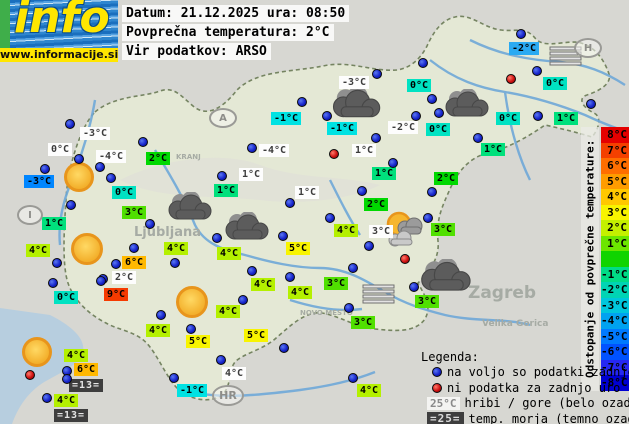  Describe the element at coordinates (548, 417) in the screenshot. I see `legend-item-label: temp. morja (temno ozadje)` at that location.